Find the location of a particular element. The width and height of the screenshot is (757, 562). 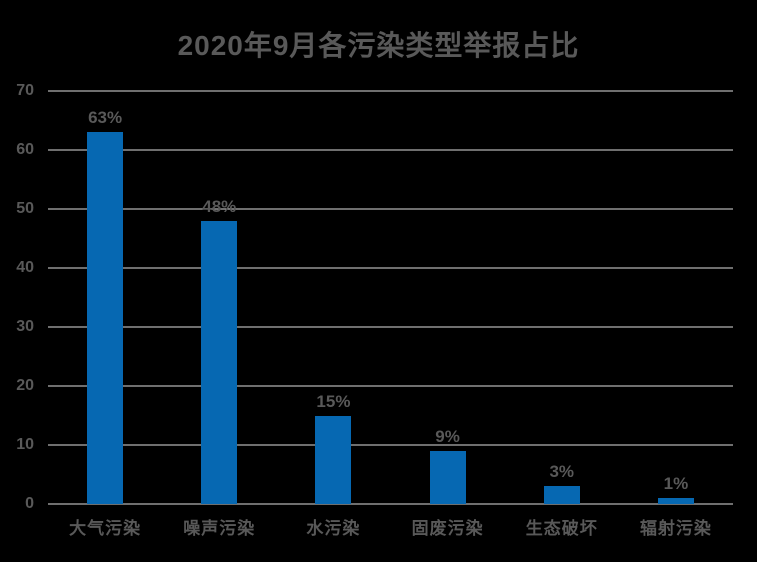

bar-column-1: 48% 噪声污染 is located at coordinates (219, 314).